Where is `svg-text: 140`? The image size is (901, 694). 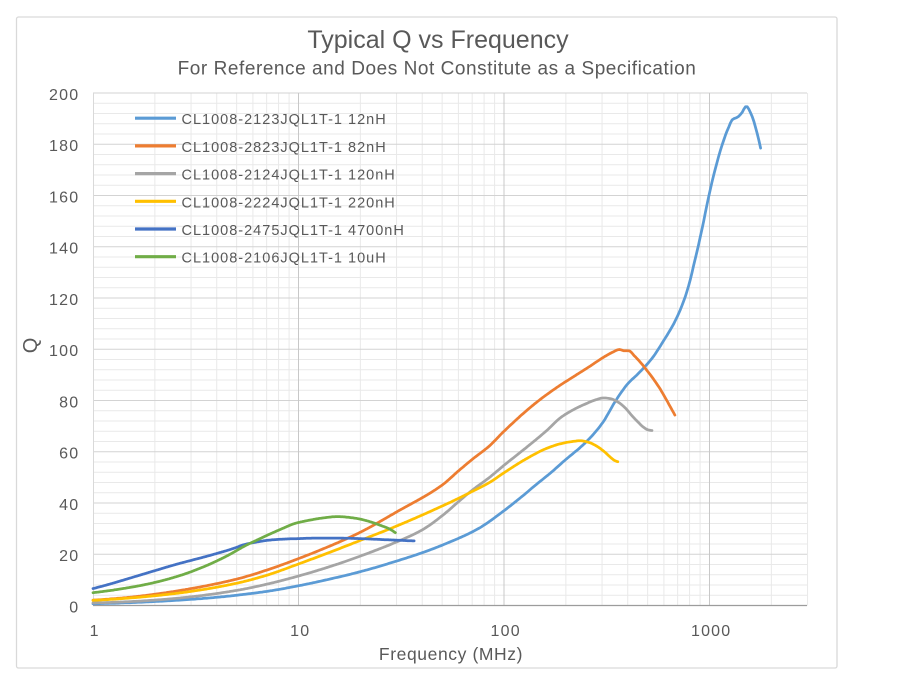 svg-text: 140 is located at coordinates (64, 249).